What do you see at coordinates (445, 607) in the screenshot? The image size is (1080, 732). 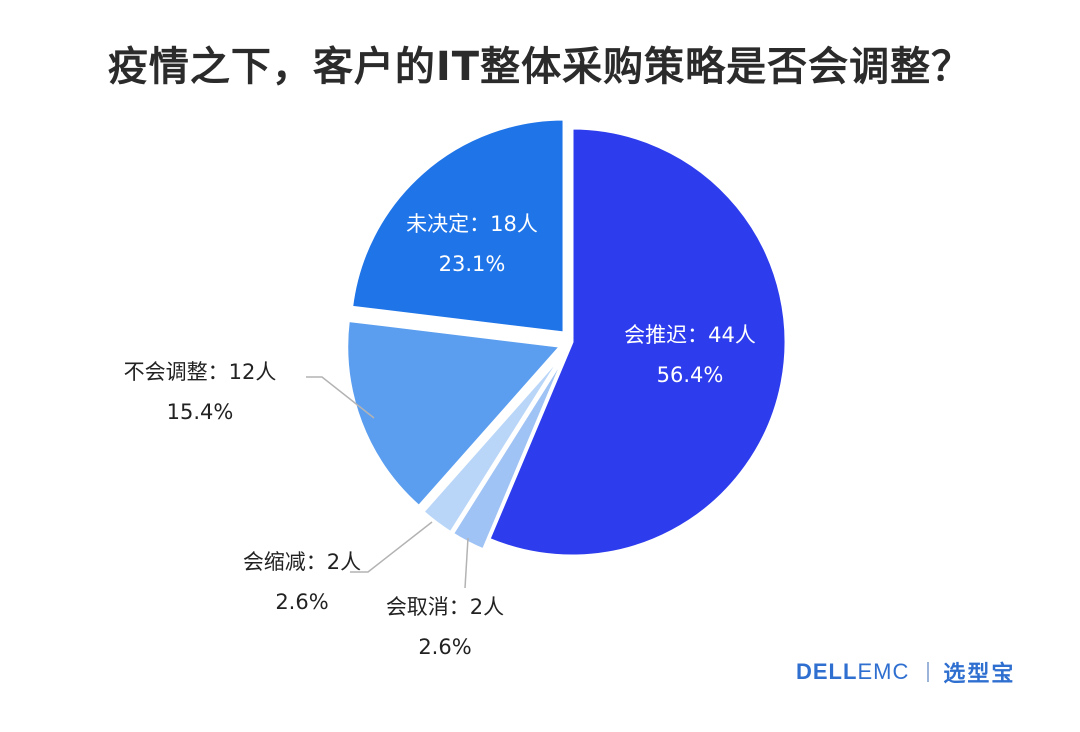 I see `slice-label: 会取消：2人` at bounding box center [445, 607].